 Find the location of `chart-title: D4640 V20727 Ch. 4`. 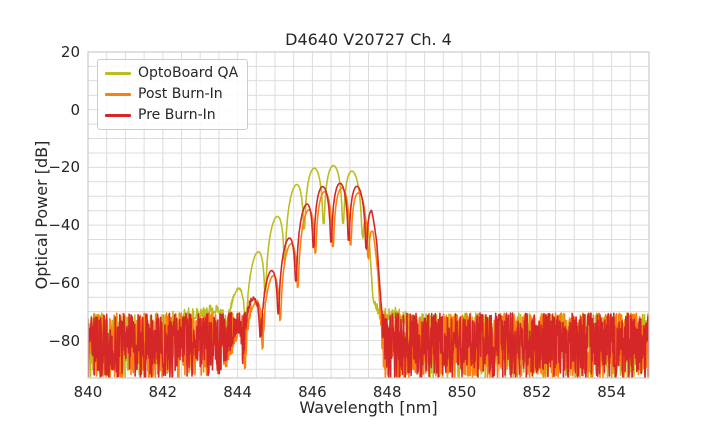

chart-title: D4640 V20727 Ch. 4 is located at coordinates (368, 39).